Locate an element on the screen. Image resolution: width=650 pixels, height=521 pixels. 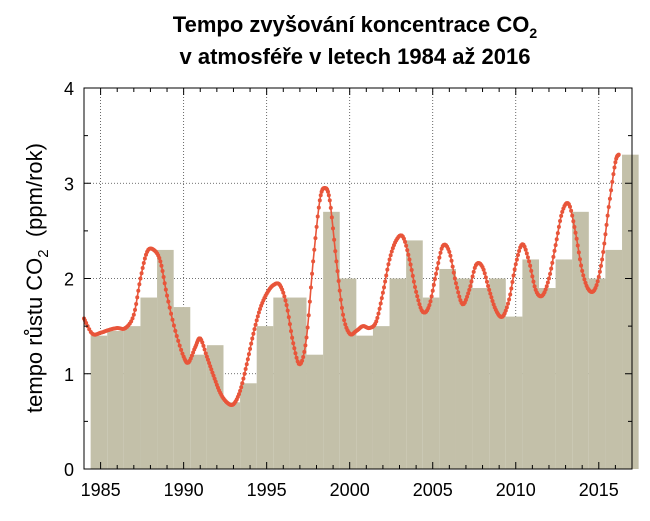
y-tick-label: 1 is located at coordinates (69, 375).